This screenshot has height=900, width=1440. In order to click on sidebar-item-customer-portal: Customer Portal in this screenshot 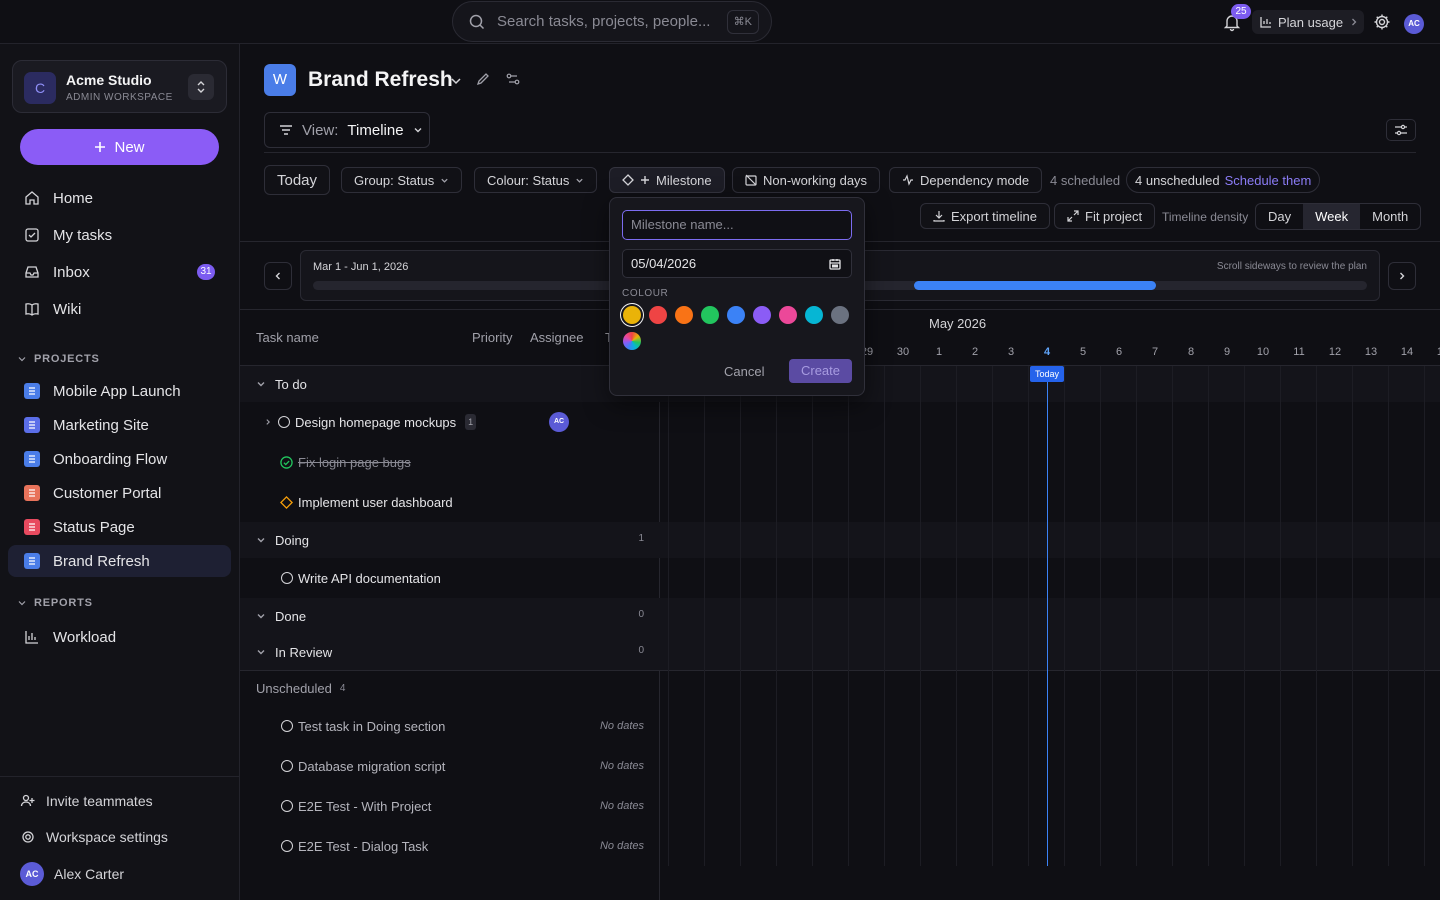, I will do `click(119, 493)`.